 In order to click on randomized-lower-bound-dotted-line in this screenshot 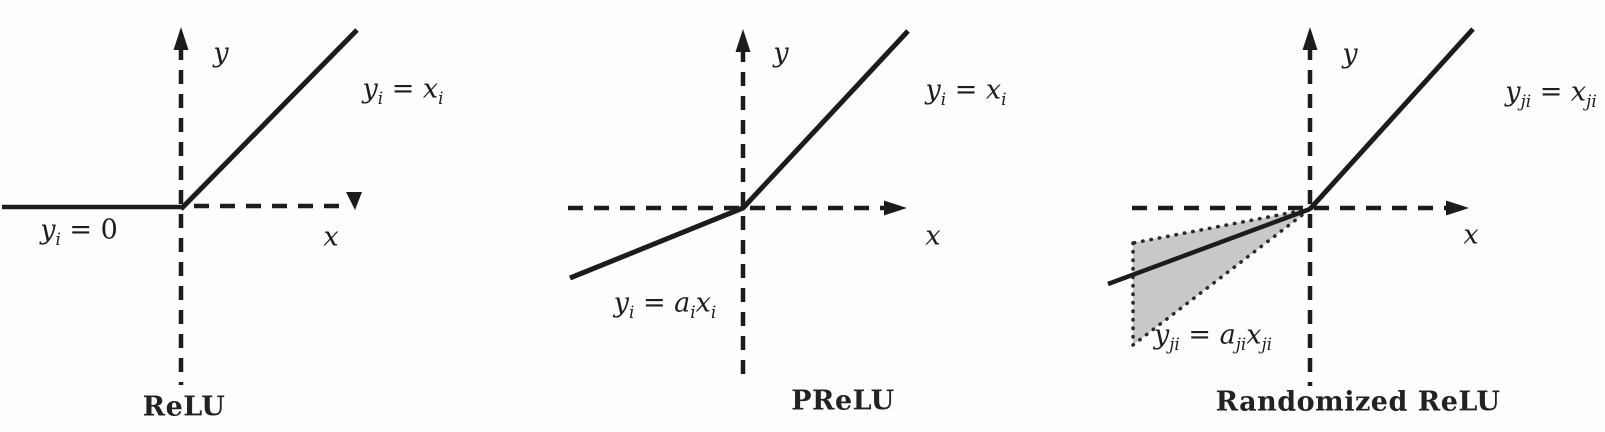, I will do `click(1221, 277)`.